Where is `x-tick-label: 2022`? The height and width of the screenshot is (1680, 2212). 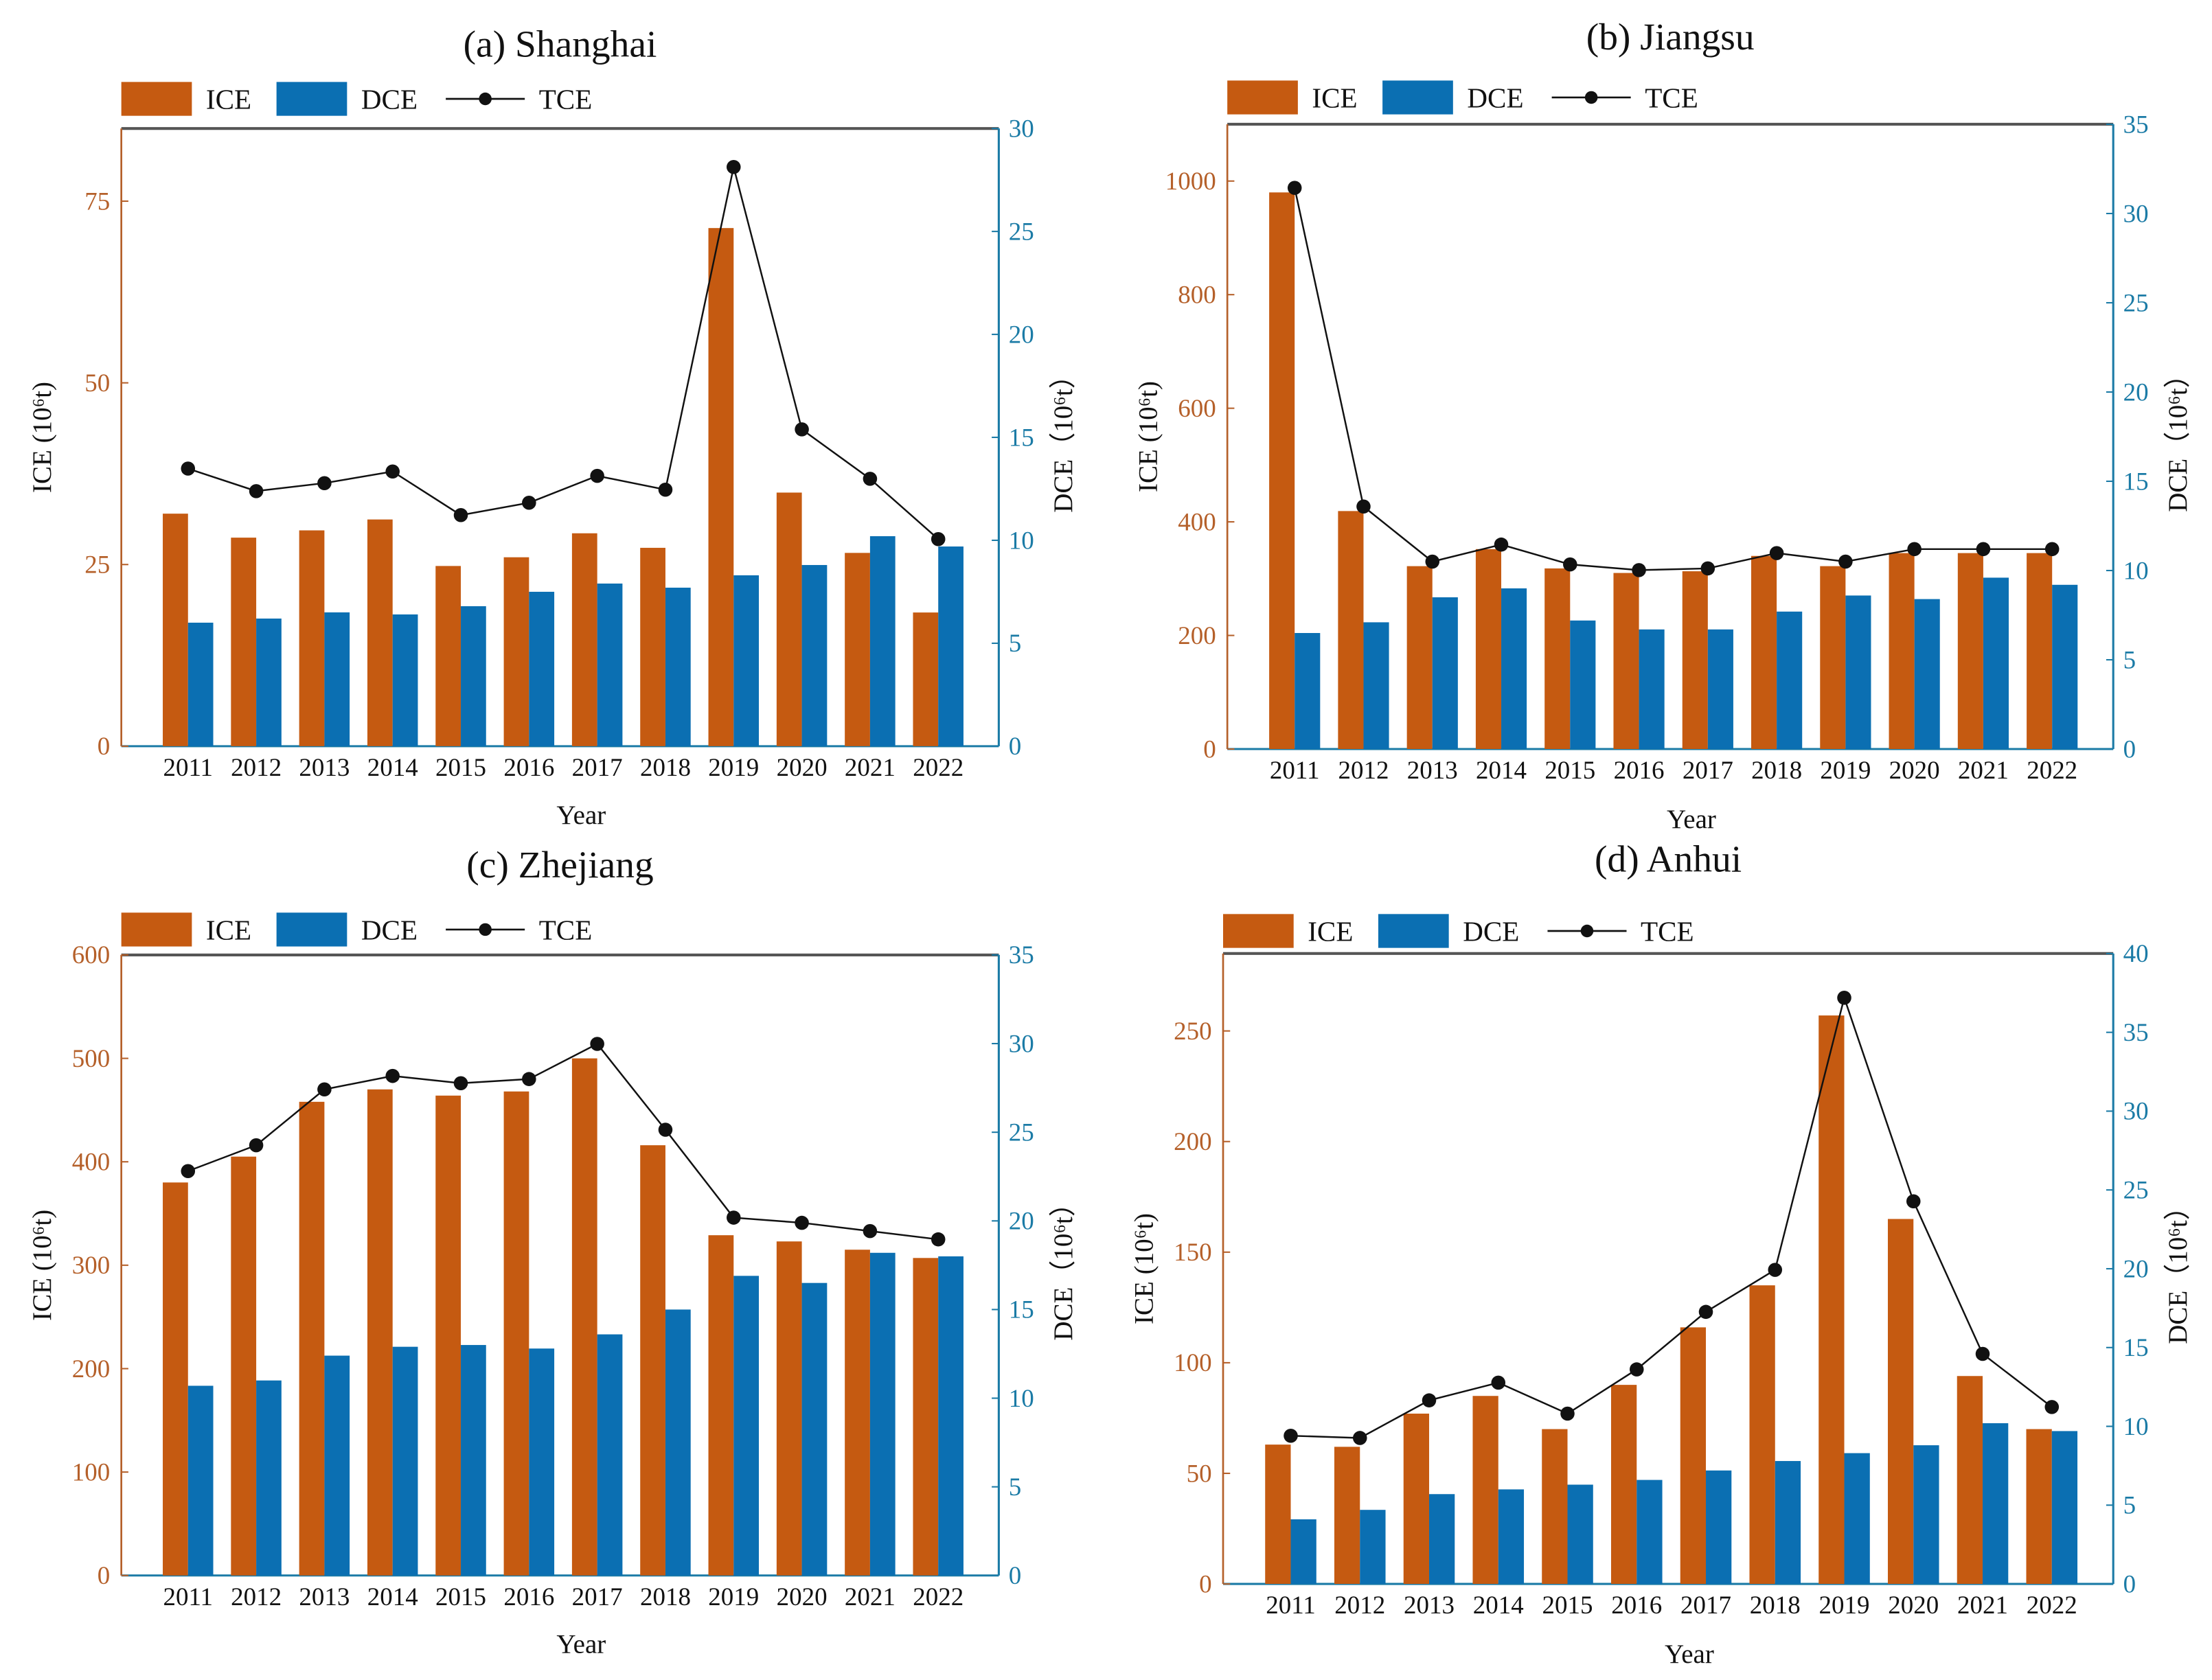 x-tick-label: 2022 is located at coordinates (938, 1597).